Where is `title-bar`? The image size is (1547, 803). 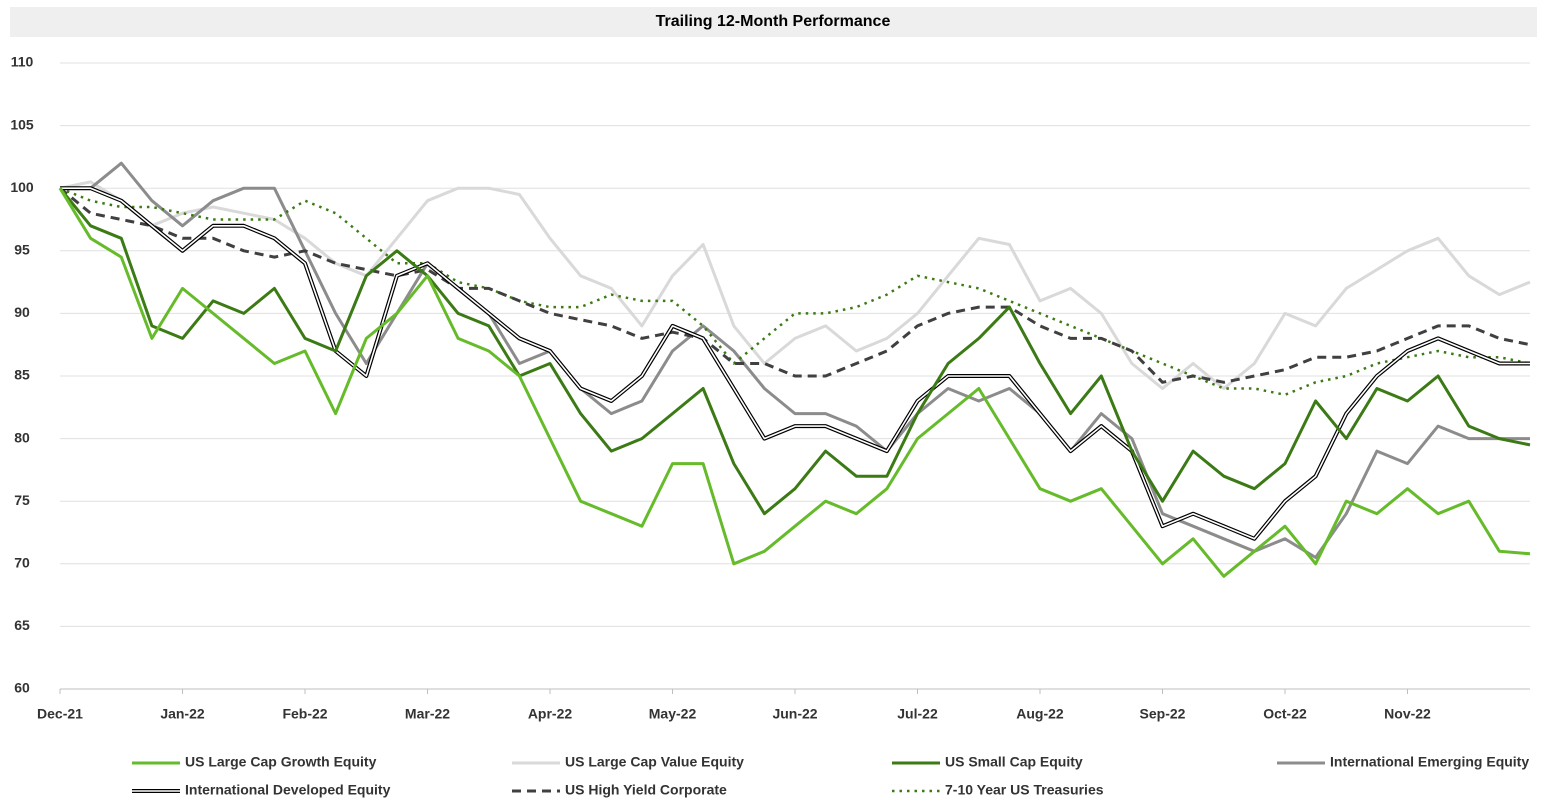 title-bar is located at coordinates (773, 22).